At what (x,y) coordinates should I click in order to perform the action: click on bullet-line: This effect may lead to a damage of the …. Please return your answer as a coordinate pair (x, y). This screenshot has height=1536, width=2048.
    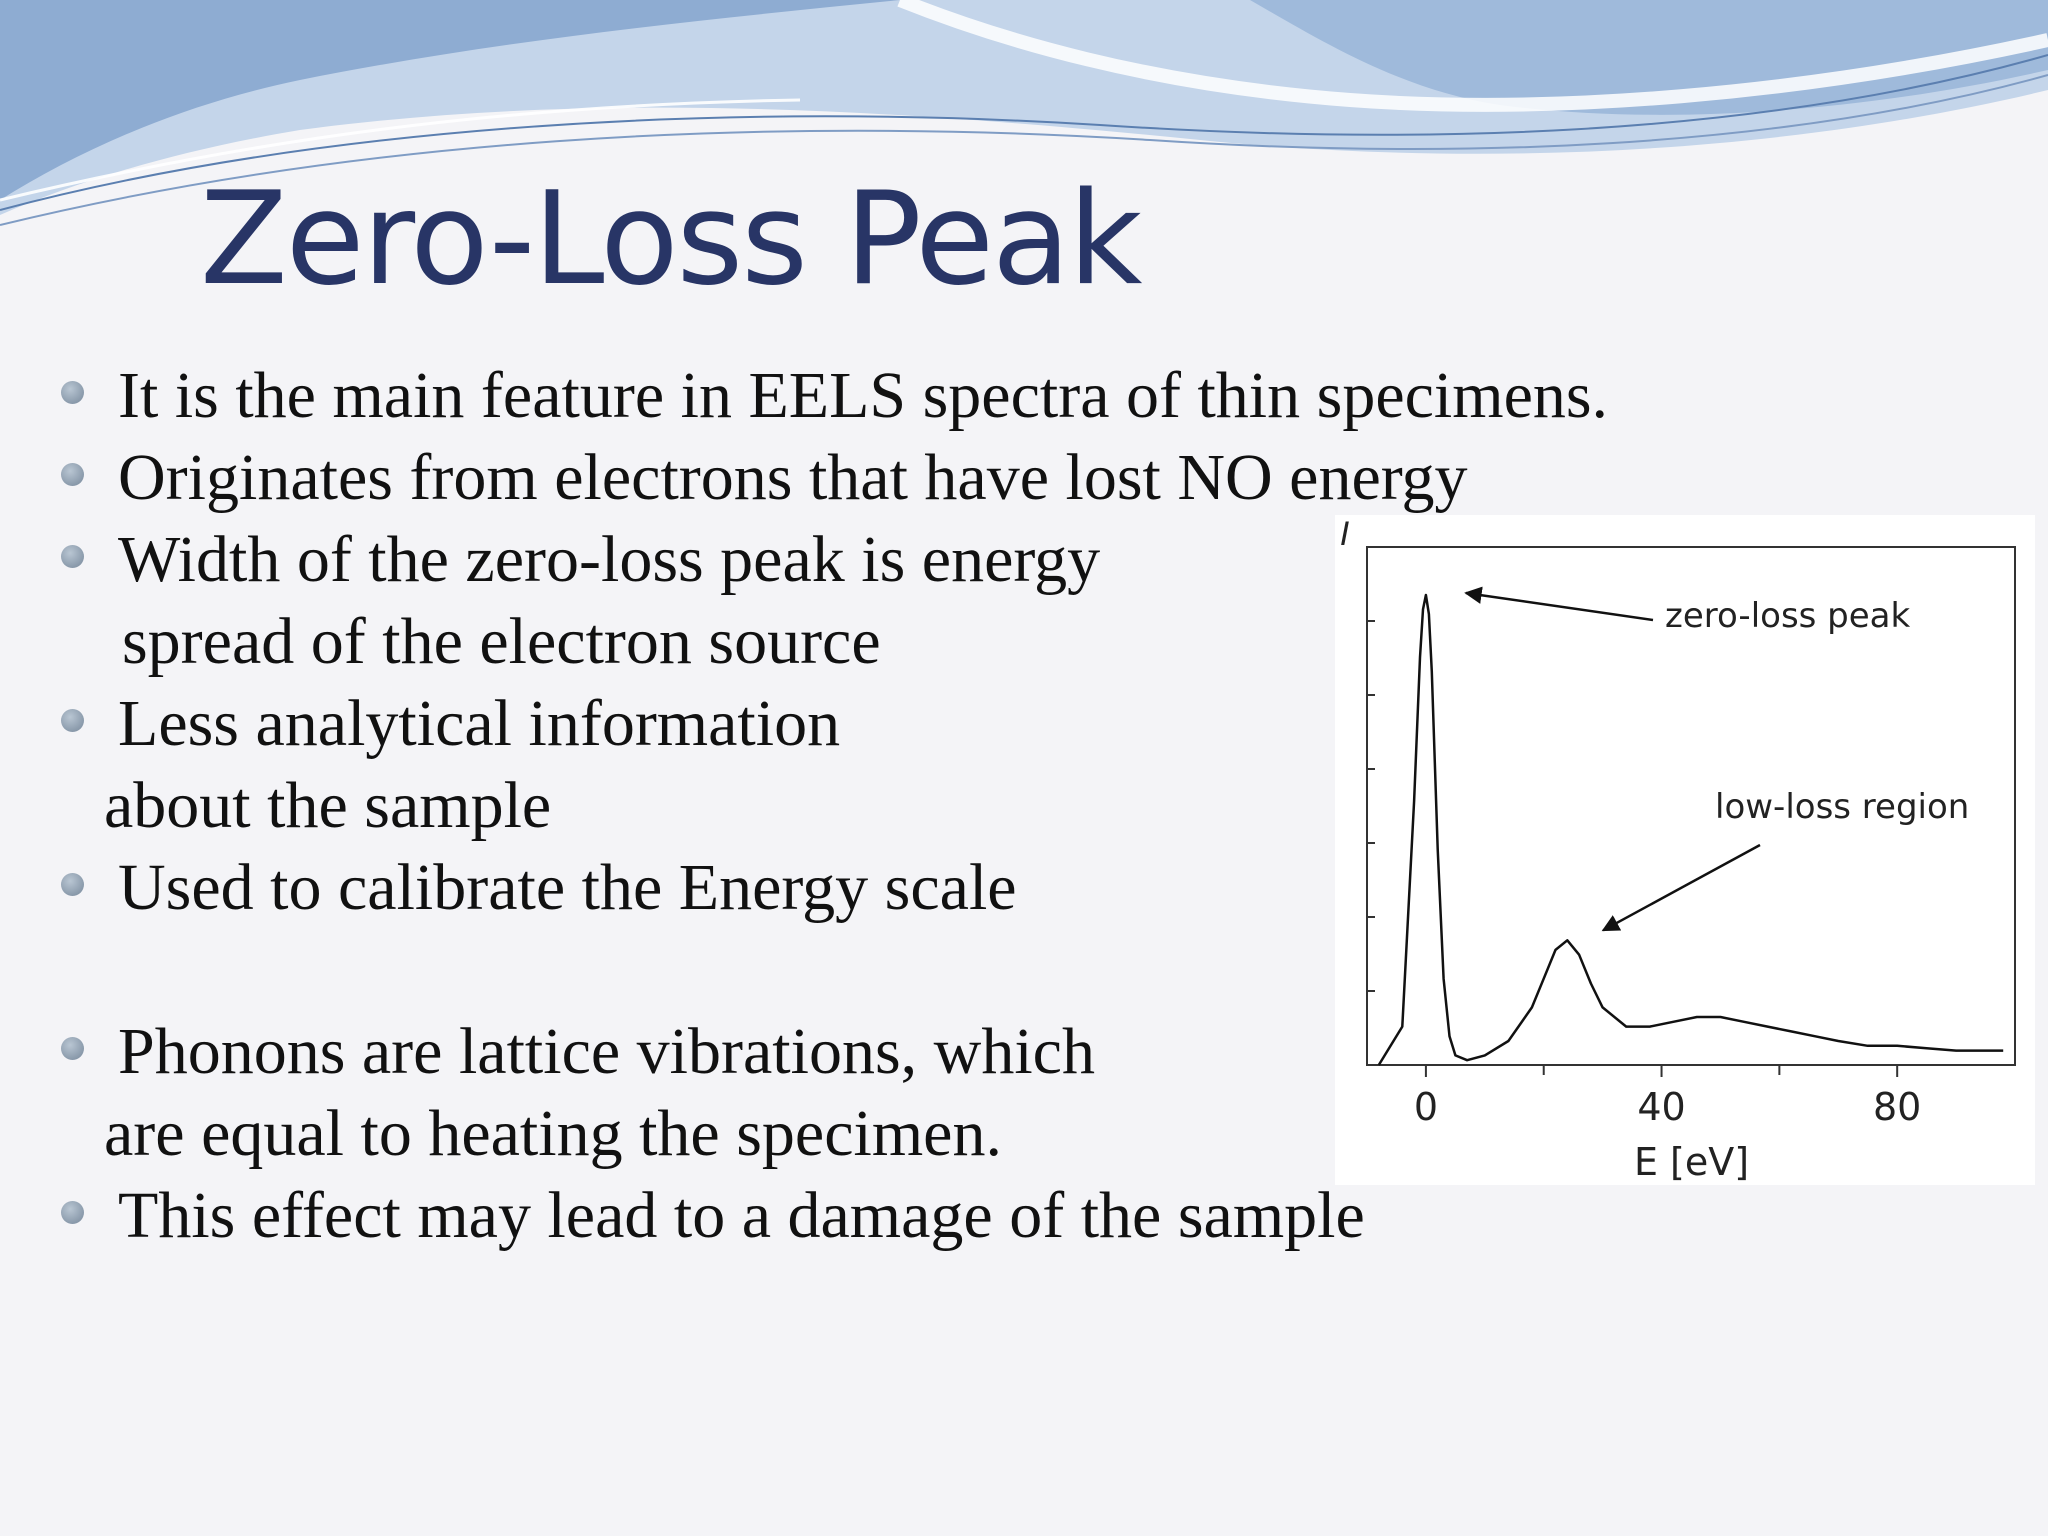
    Looking at the image, I should click on (741, 1215).